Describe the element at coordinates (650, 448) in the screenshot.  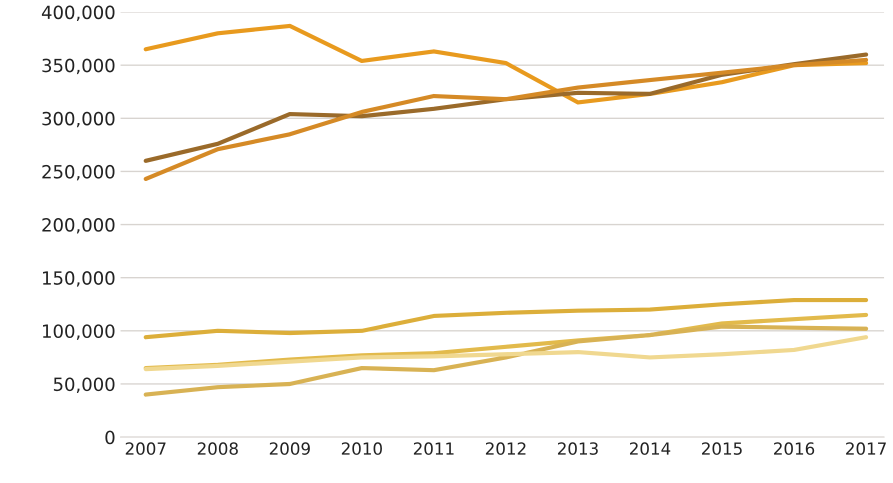
I see `x-tick-label: 2014` at that location.